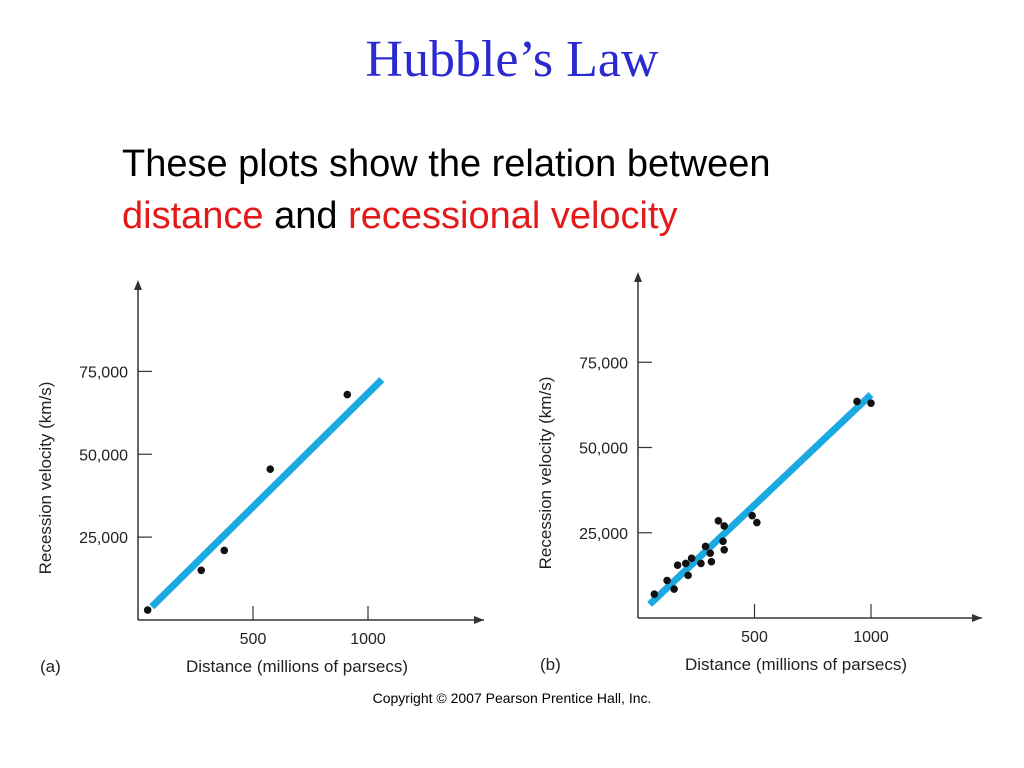 The height and width of the screenshot is (768, 1024). What do you see at coordinates (513, 216) in the screenshot?
I see `subtitle-highlight-velocity: recessional velocity` at bounding box center [513, 216].